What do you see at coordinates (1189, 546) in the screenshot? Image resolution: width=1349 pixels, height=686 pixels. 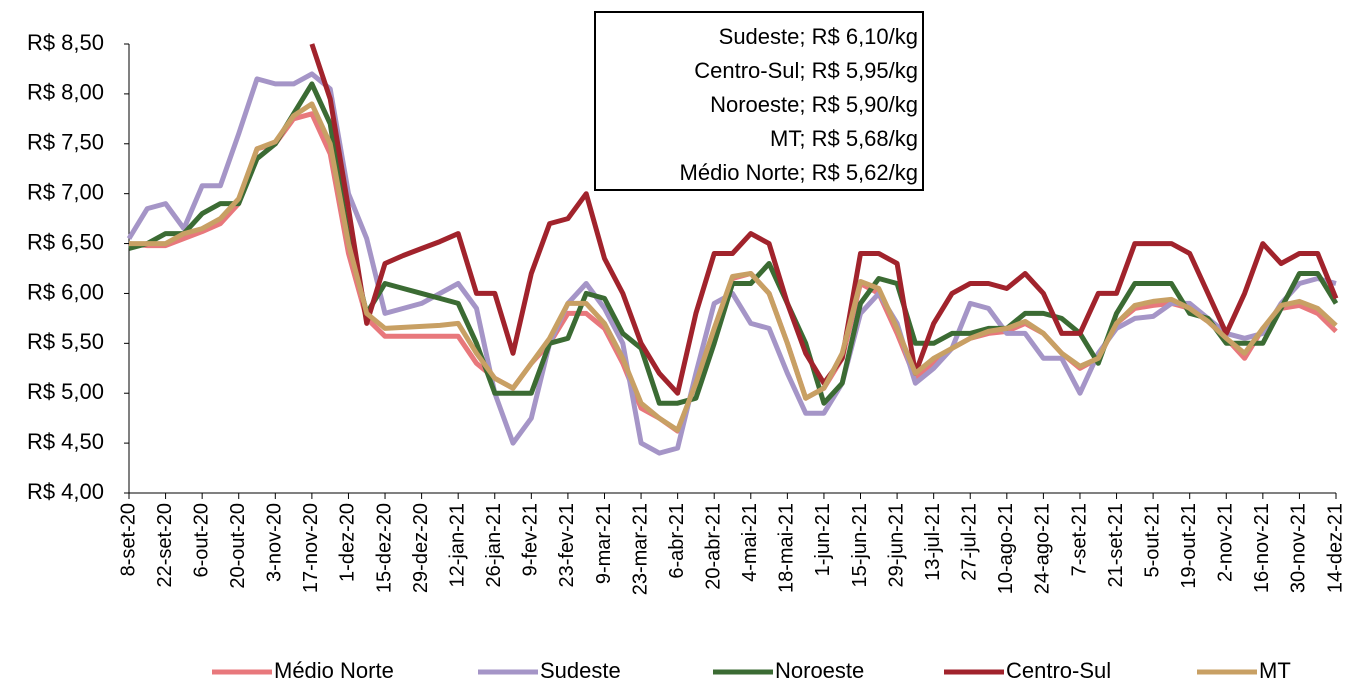 I see `x-tick-label: 19-out-21` at bounding box center [1189, 546].